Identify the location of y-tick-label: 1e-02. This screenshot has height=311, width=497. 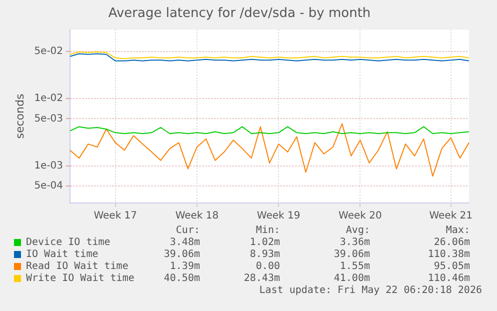
(49, 98).